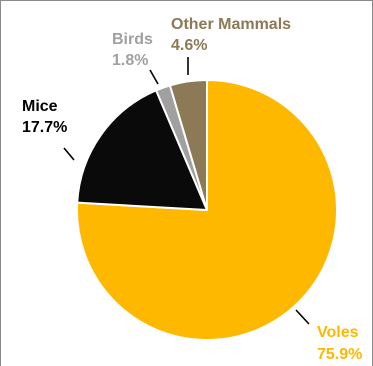 This screenshot has height=366, width=373. I want to click on slice-value-voles: 75.9%, so click(339, 354).